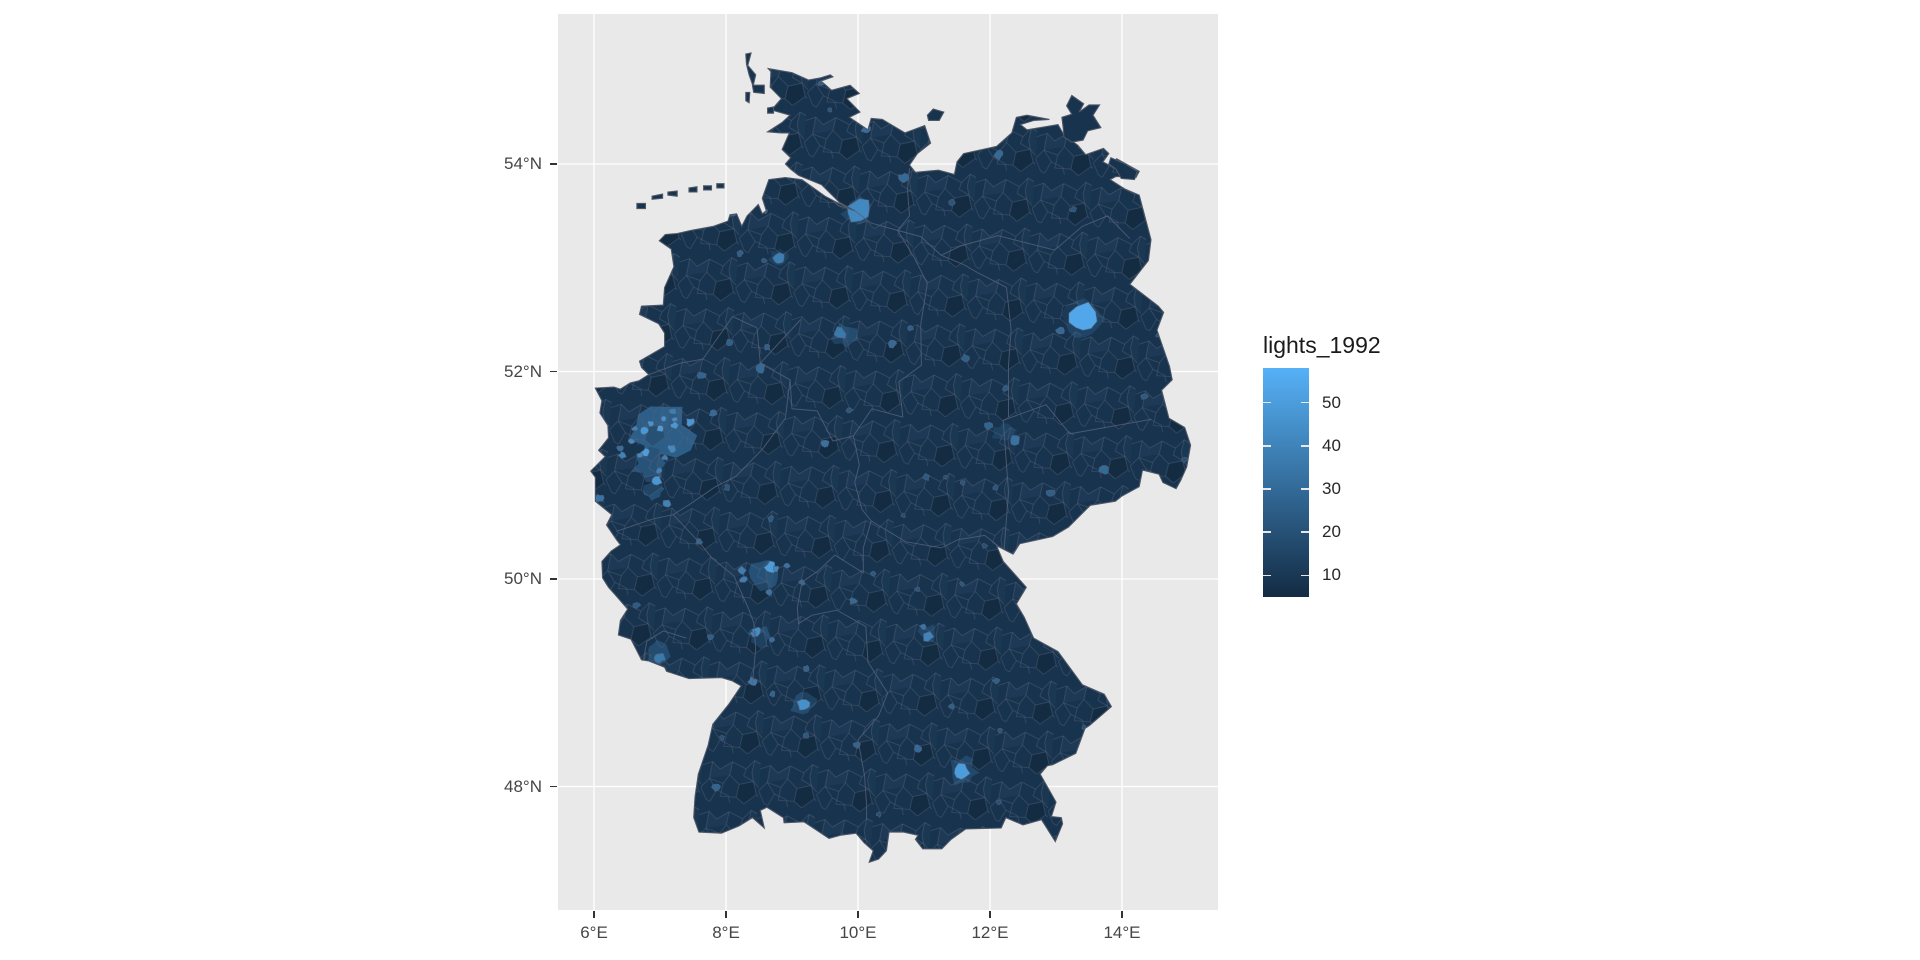  Describe the element at coordinates (772, 694) in the screenshot. I see `district-Pforzheim` at that location.